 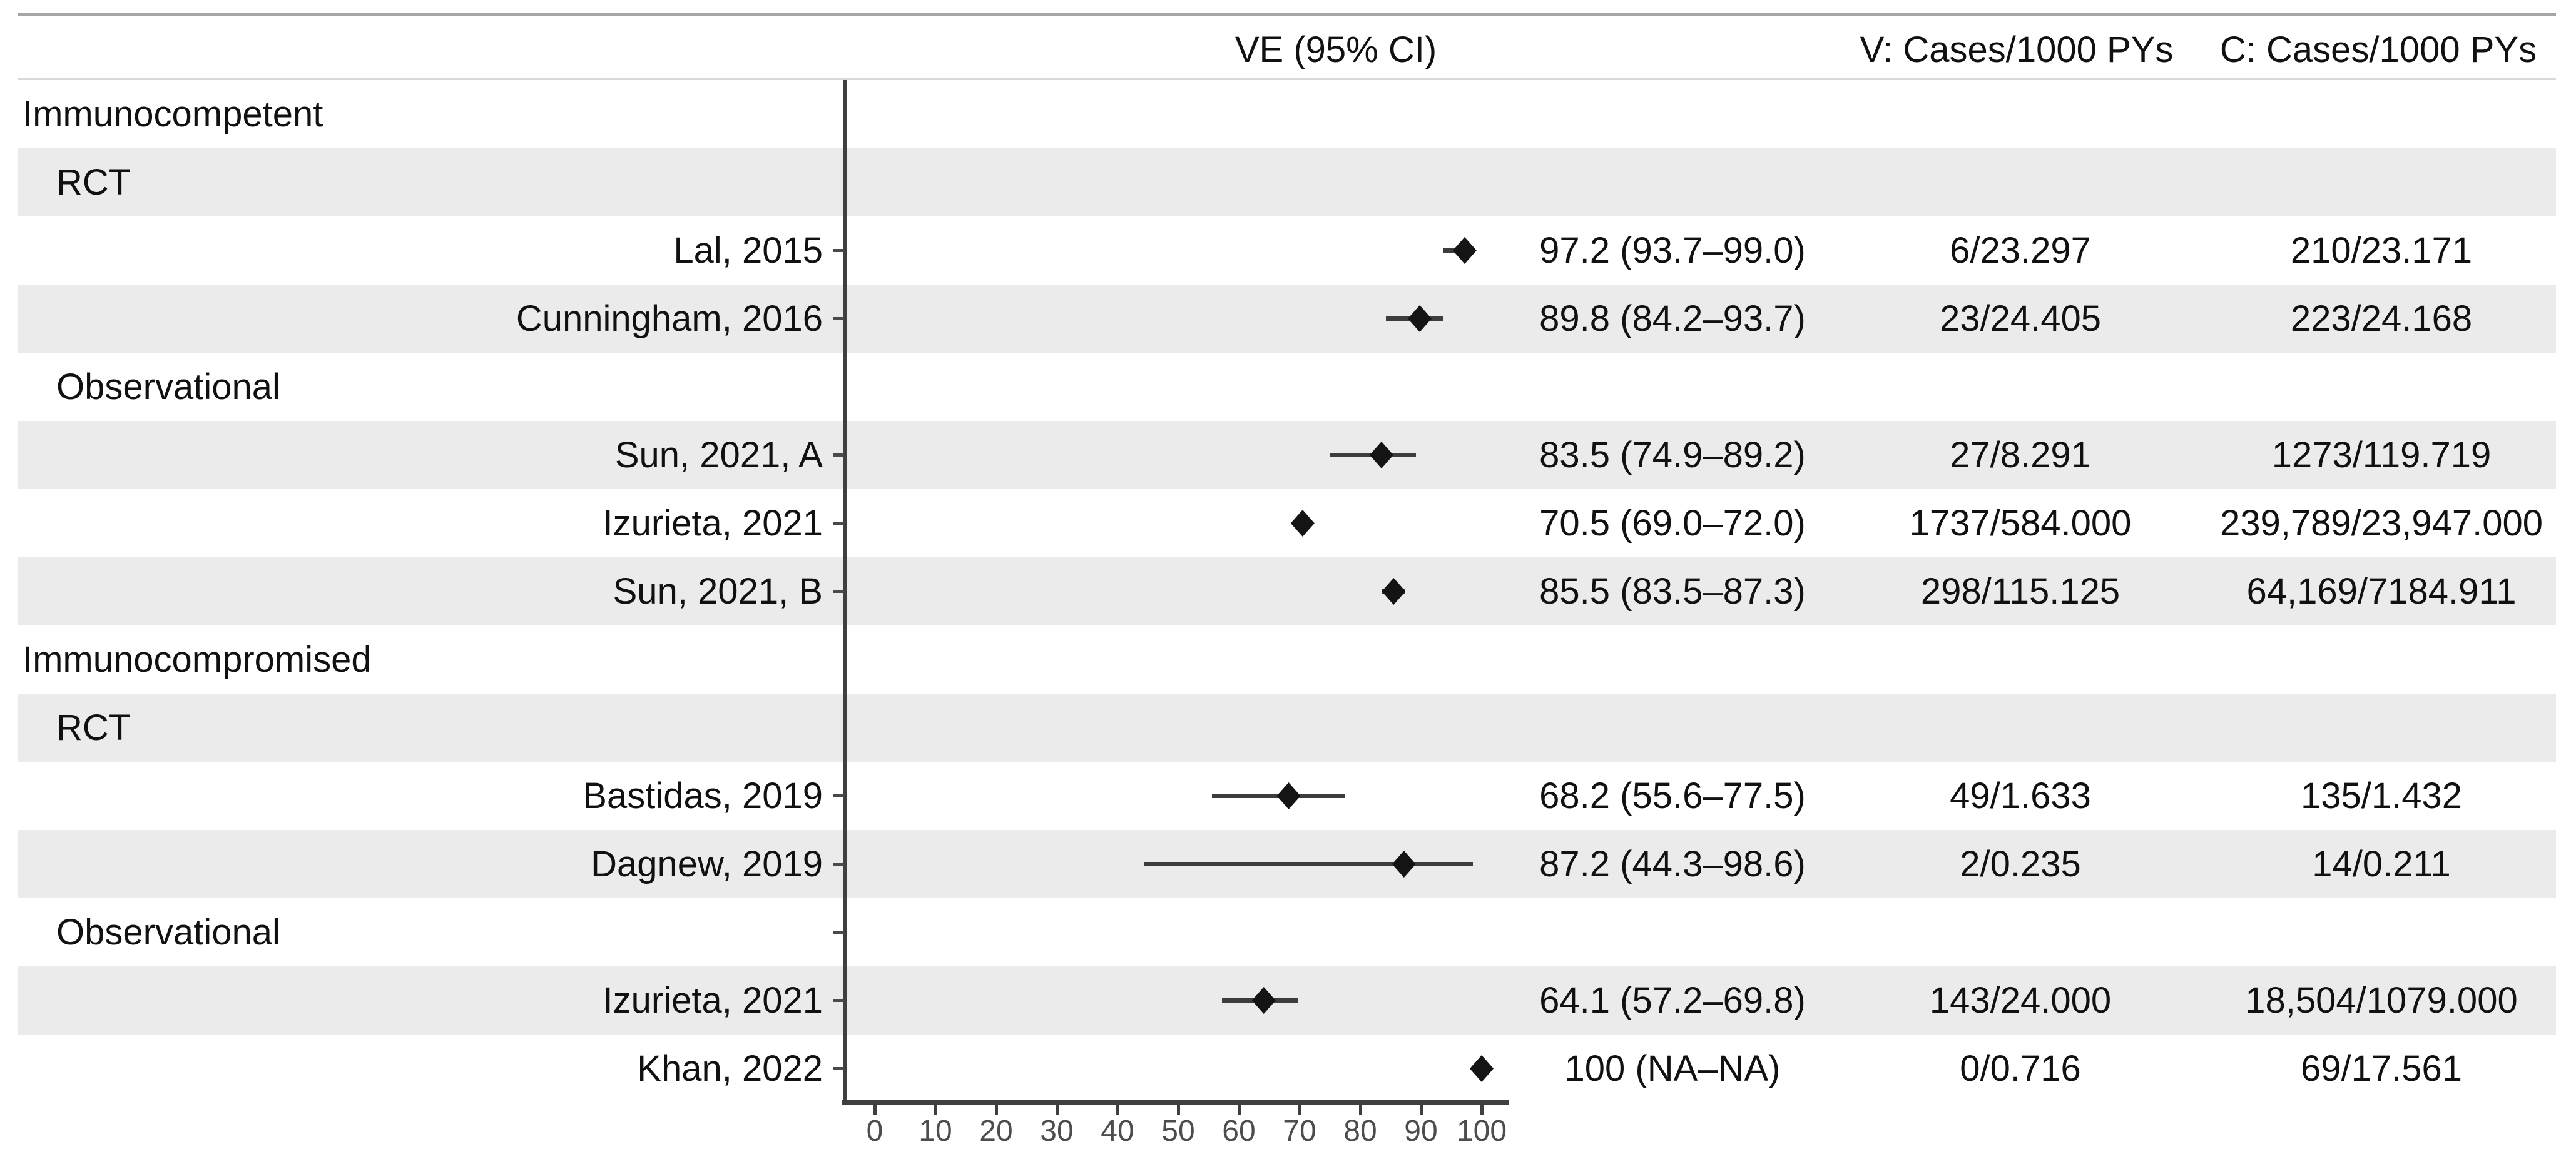 I want to click on x-axis-tick-label: 20, so click(x=996, y=1131).